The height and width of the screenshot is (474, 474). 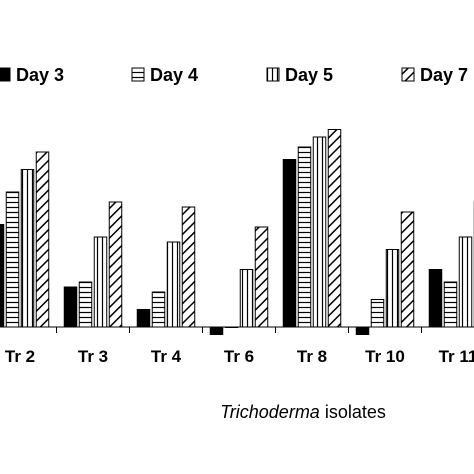 I want to click on legend-item-day-4: Day 4, so click(x=164, y=75).